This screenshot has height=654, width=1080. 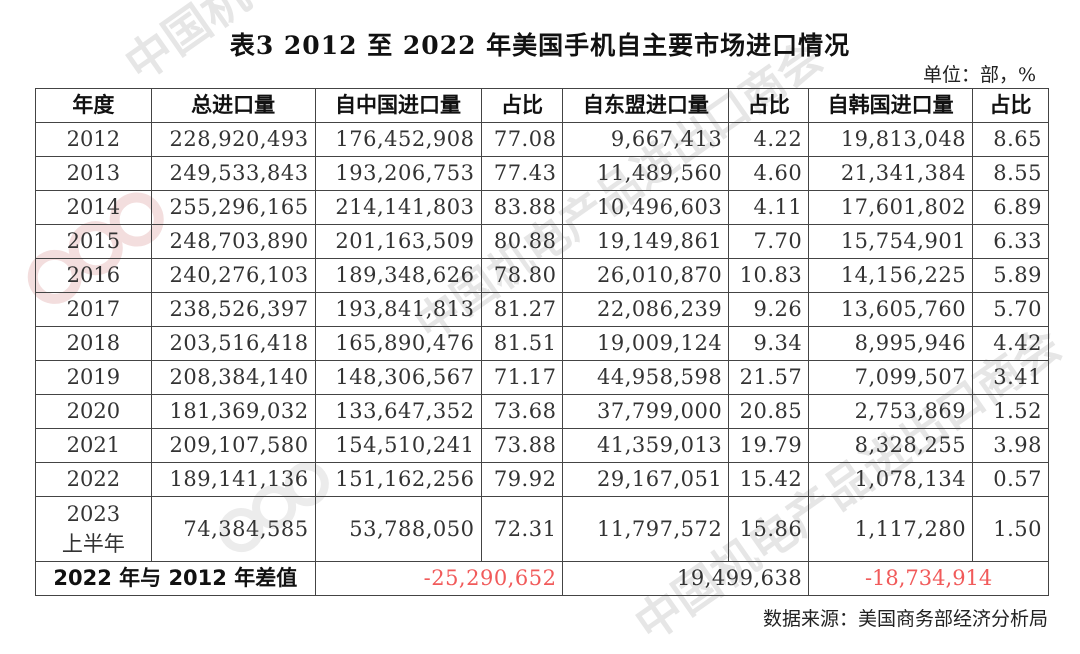 I want to click on korea-pct-cell: 5.70, so click(x=1010, y=309).